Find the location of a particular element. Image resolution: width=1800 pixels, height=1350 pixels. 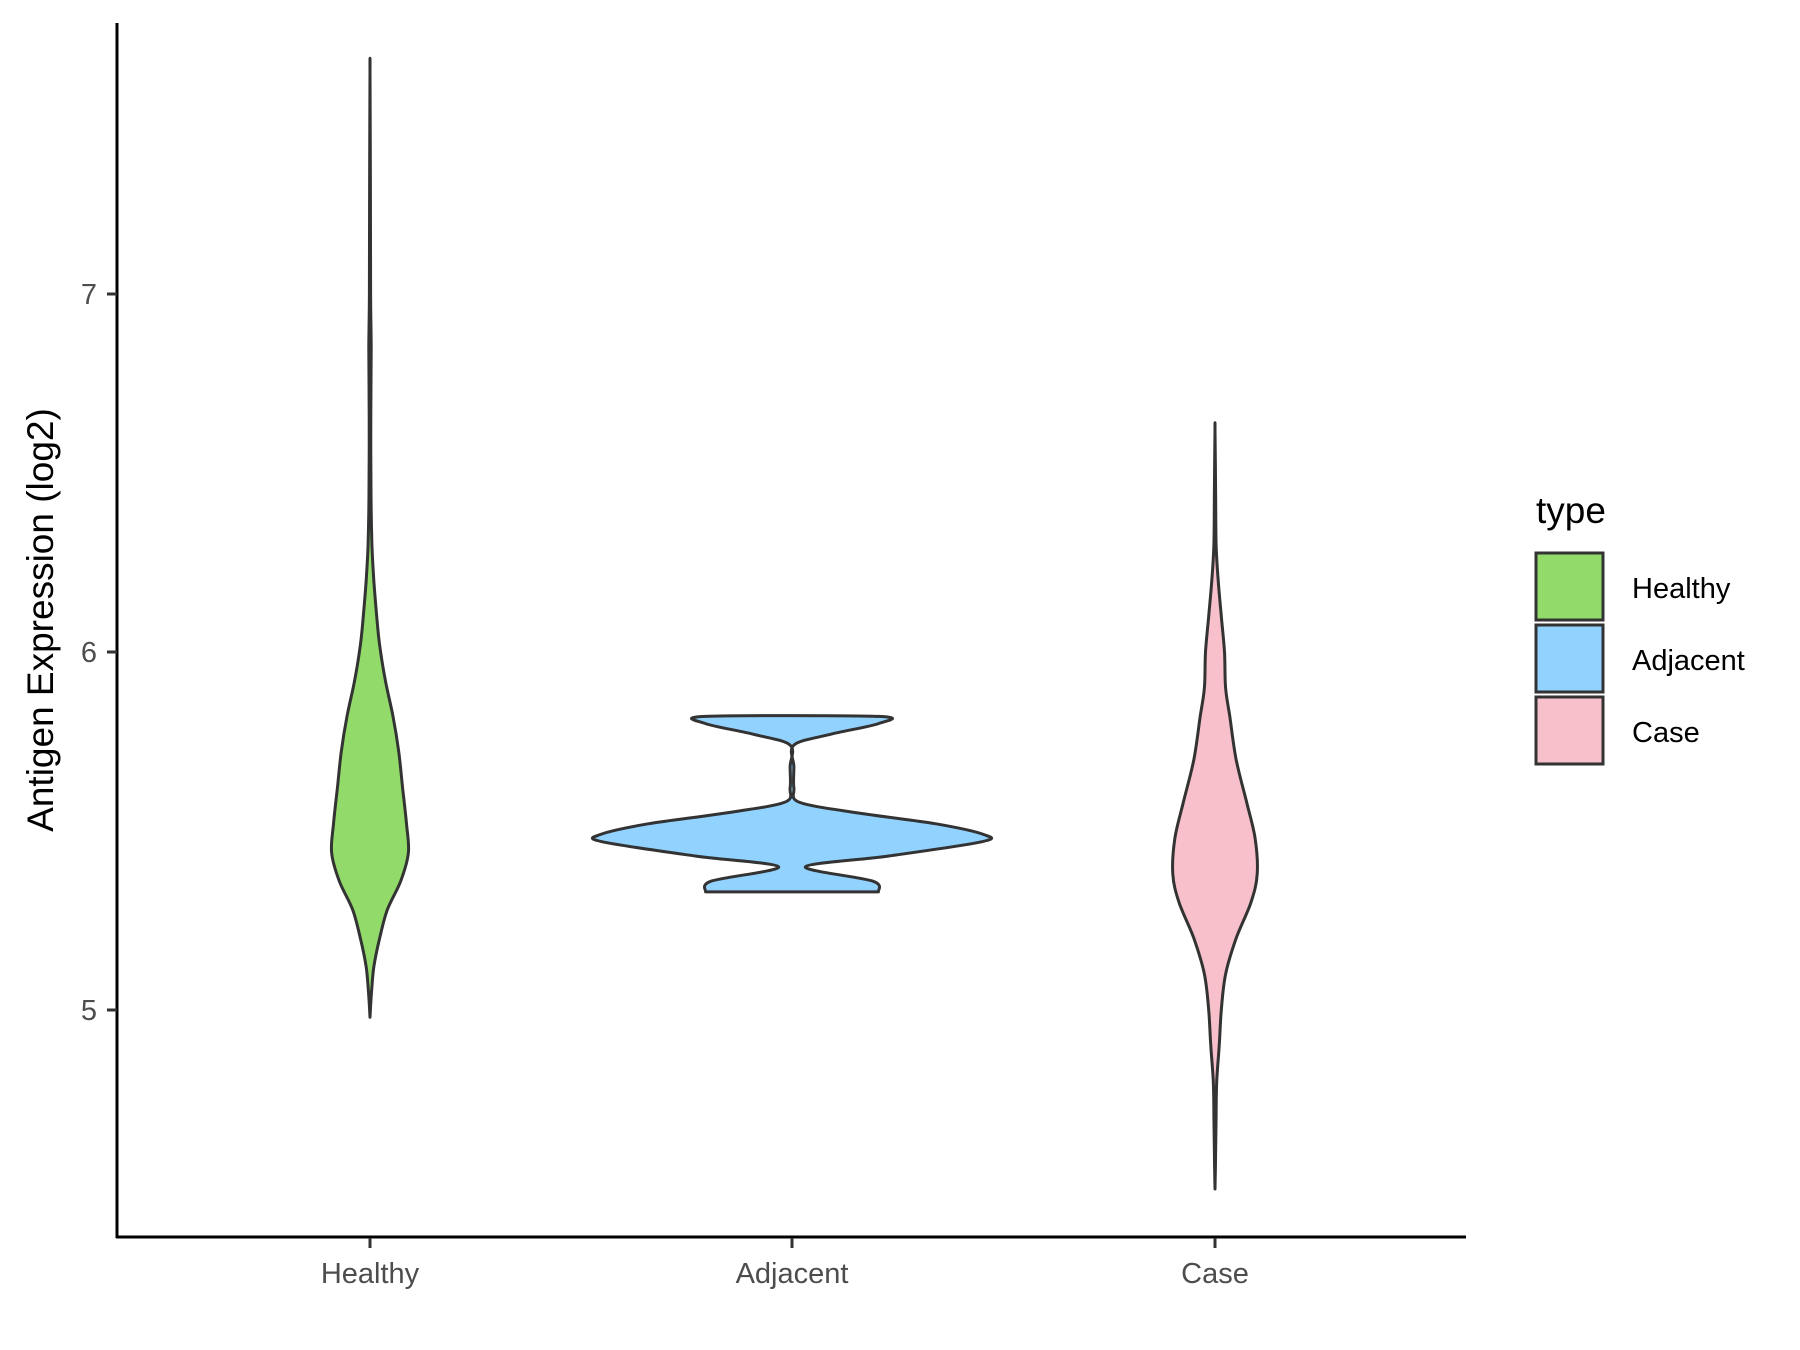

y-tick-label: 5 is located at coordinates (89, 1011).